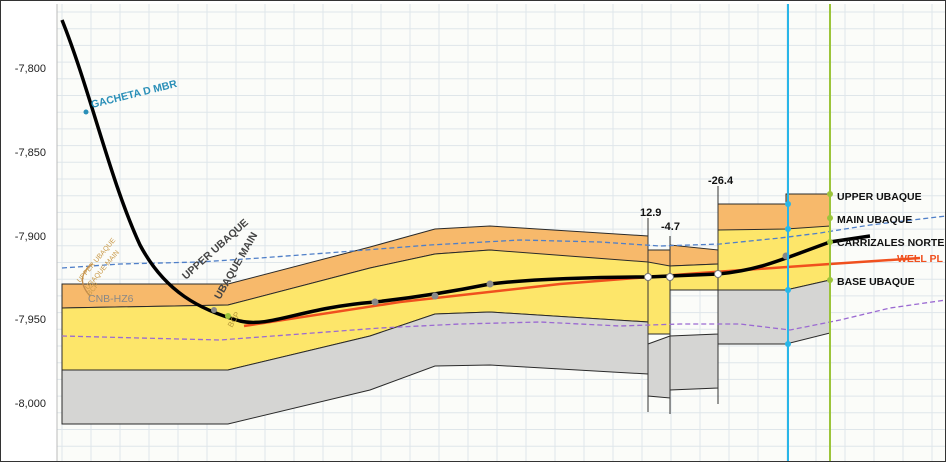 The width and height of the screenshot is (946, 462). What do you see at coordinates (503, 242) in the screenshot?
I see `dashed-blue-horizon` at bounding box center [503, 242].